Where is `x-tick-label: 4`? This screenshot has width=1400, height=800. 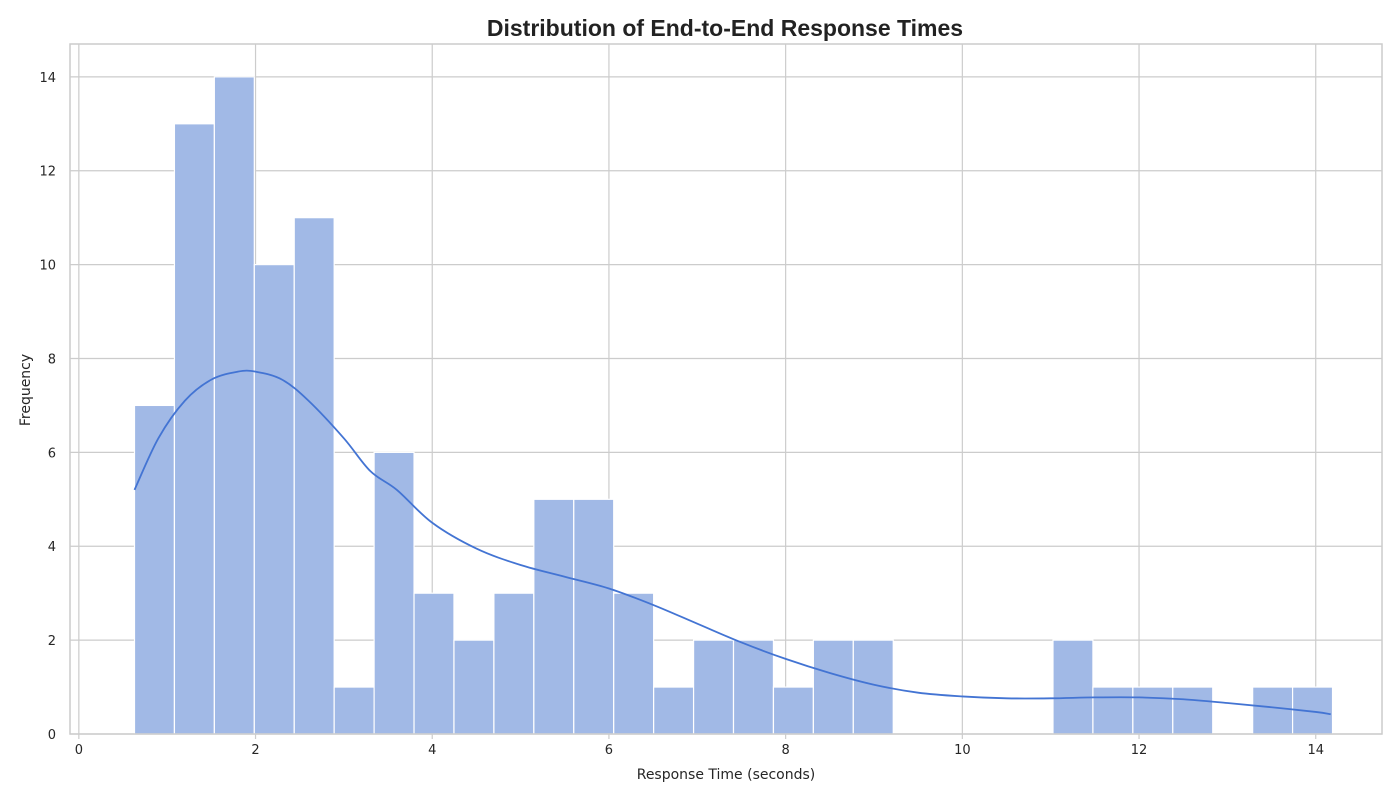 x-tick-label: 4 is located at coordinates (432, 750).